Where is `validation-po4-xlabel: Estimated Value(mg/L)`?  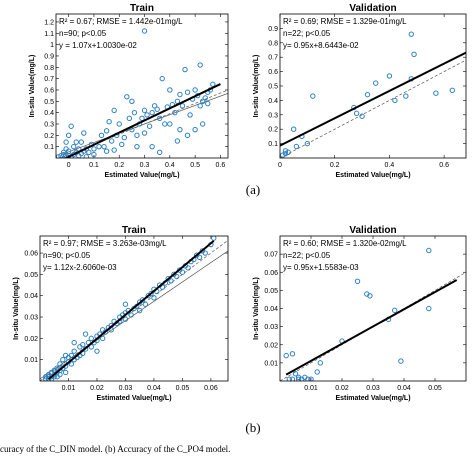
validation-po4-xlabel: Estimated Value(mg/L) is located at coordinates (372, 398).